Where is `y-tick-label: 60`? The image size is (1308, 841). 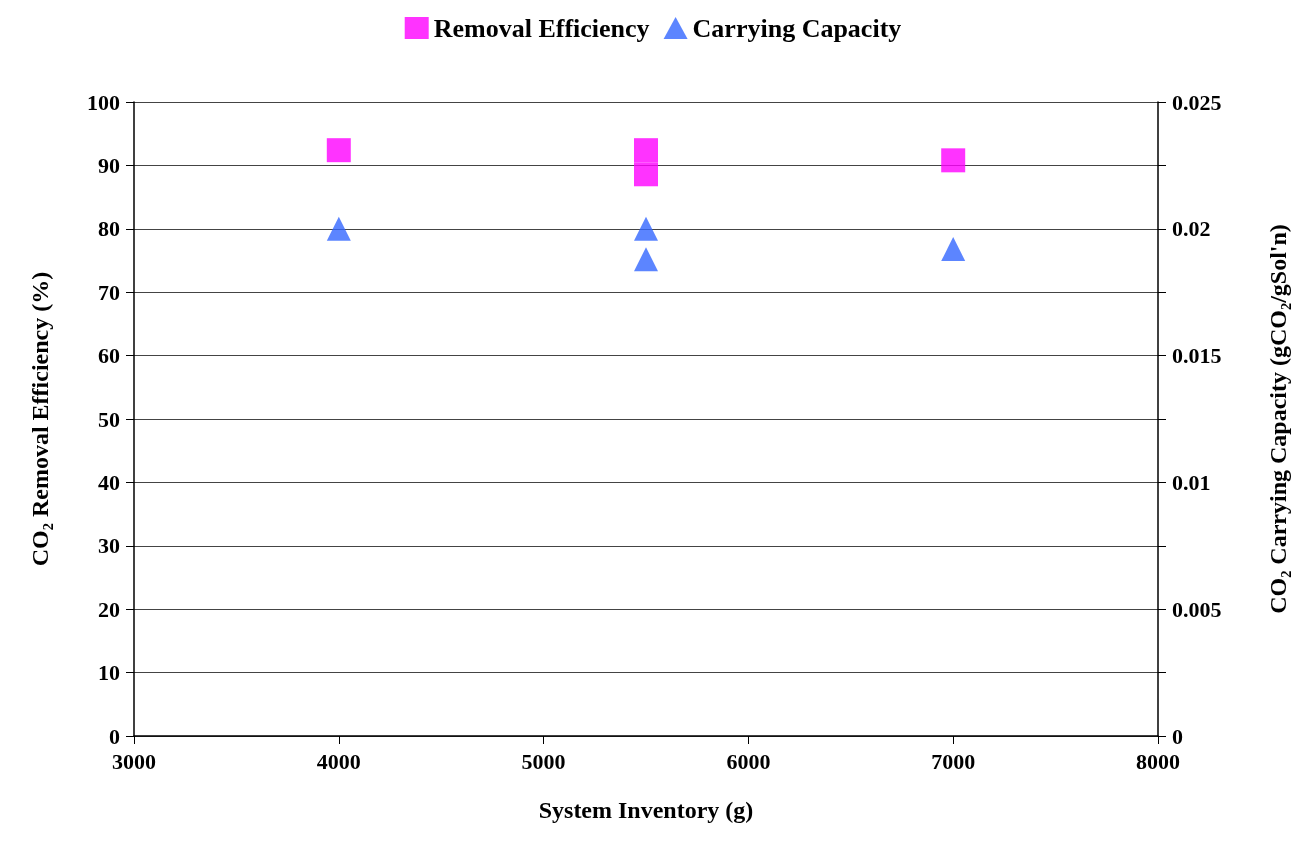
y-tick-label: 60 is located at coordinates (109, 356).